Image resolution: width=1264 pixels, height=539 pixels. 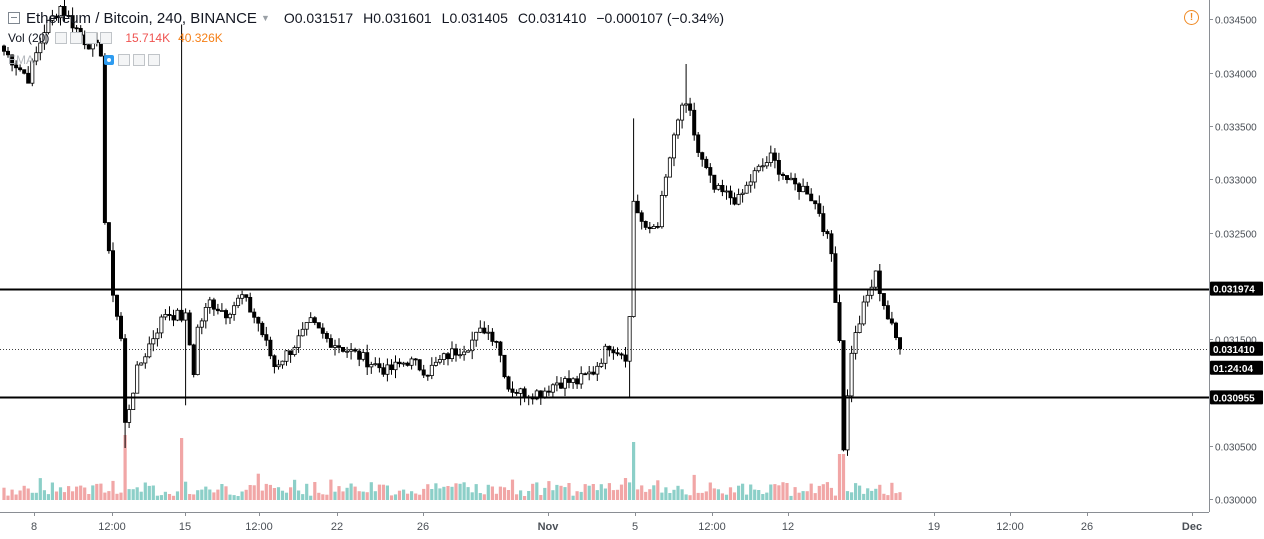 What do you see at coordinates (337, 527) in the screenshot?
I see `time-tick-label: 22` at bounding box center [337, 527].